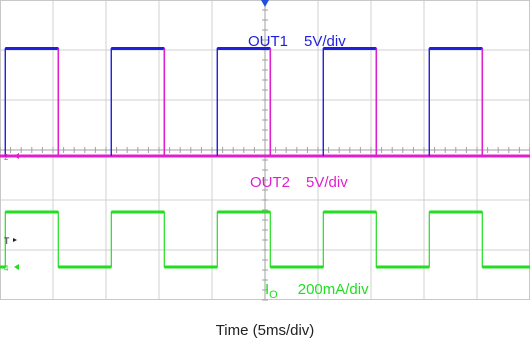 The height and width of the screenshot is (346, 530). What do you see at coordinates (267, 289) in the screenshot?
I see `series-name-part: I` at bounding box center [267, 289].